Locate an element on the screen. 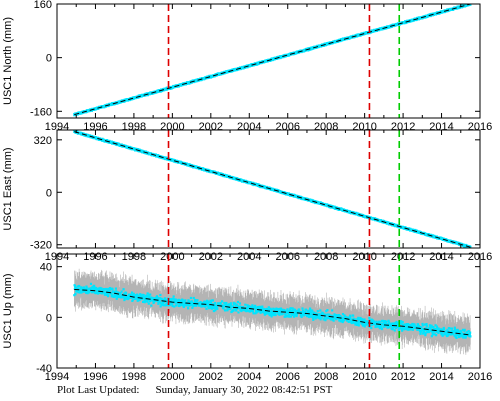 The width and height of the screenshot is (500, 401). x-tick-label: 1998 is located at coordinates (134, 377).